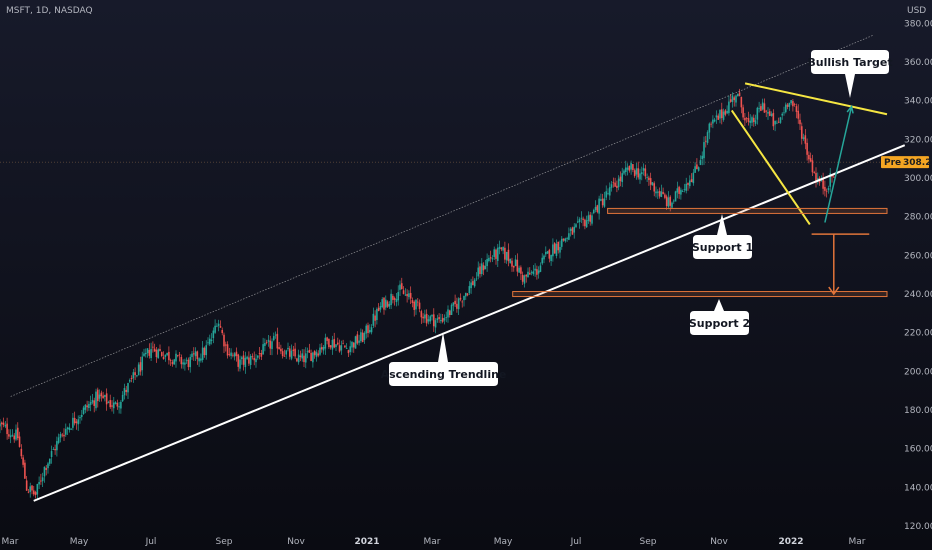 The height and width of the screenshot is (550, 932). I want to click on drop-arrowhead, so click(834, 291).